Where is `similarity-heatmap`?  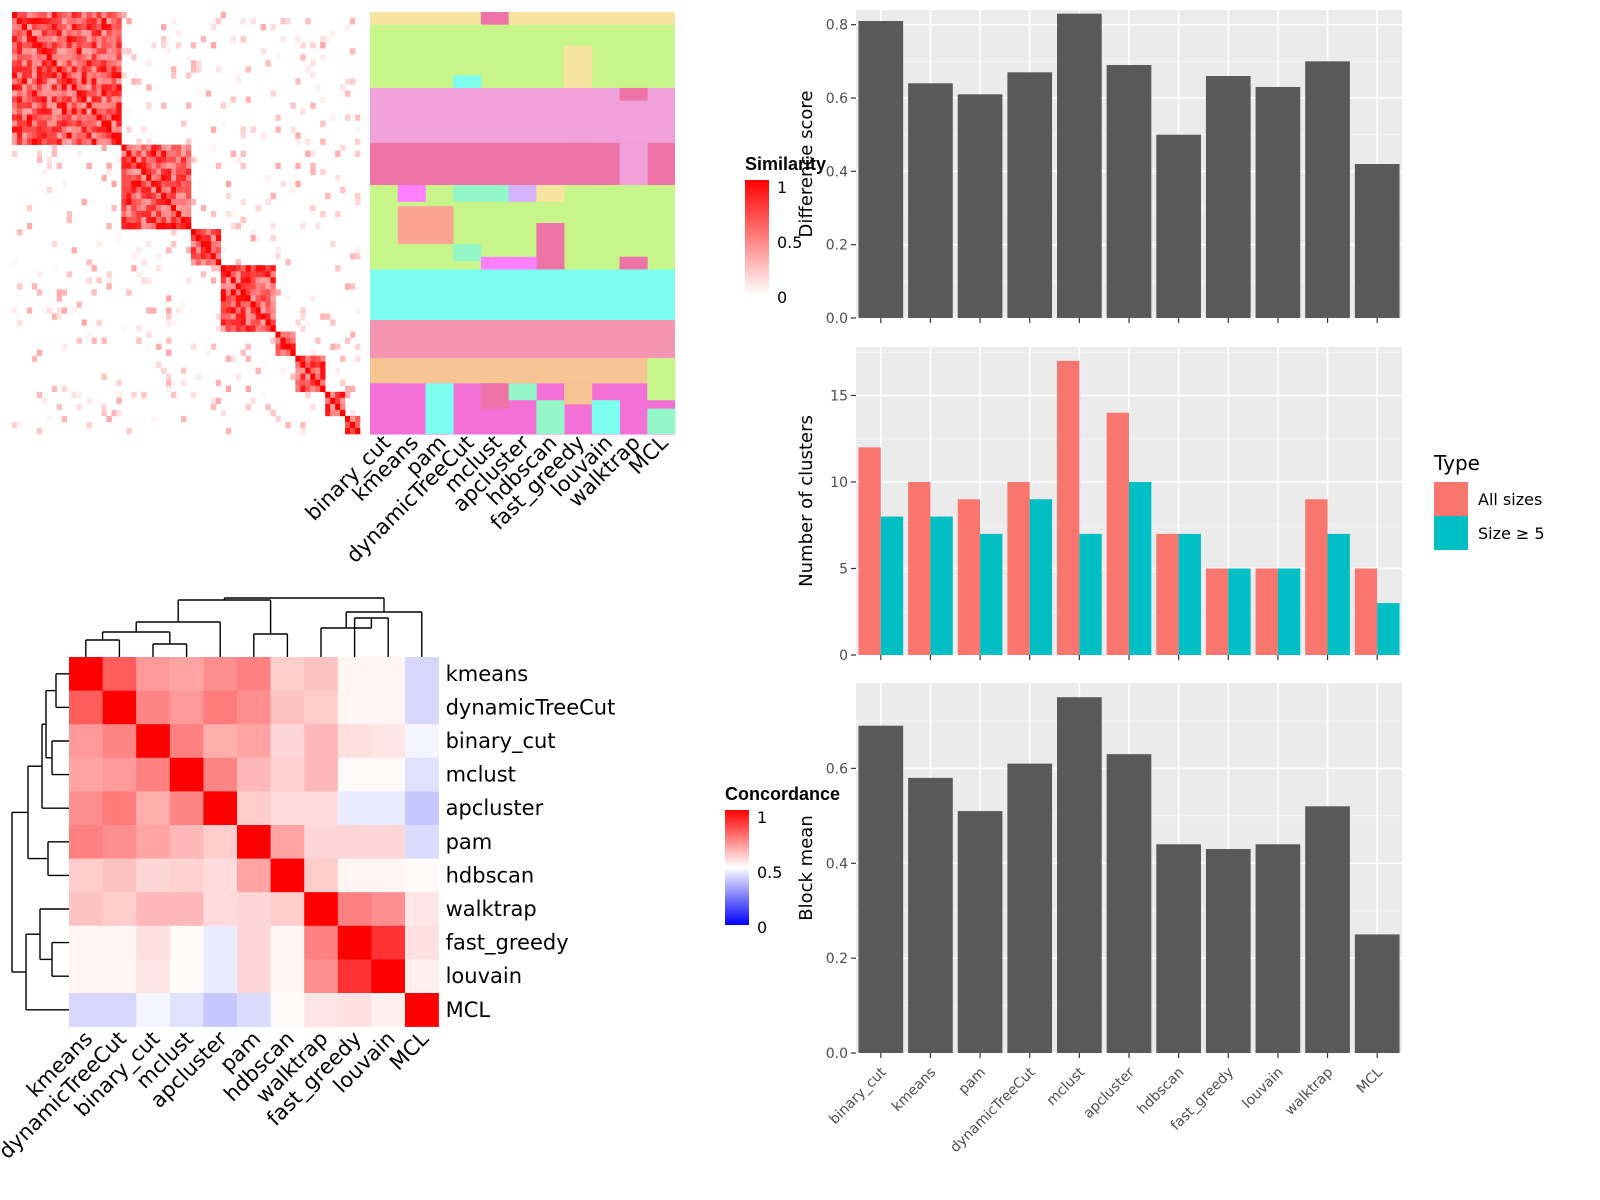 similarity-heatmap is located at coordinates (186, 223).